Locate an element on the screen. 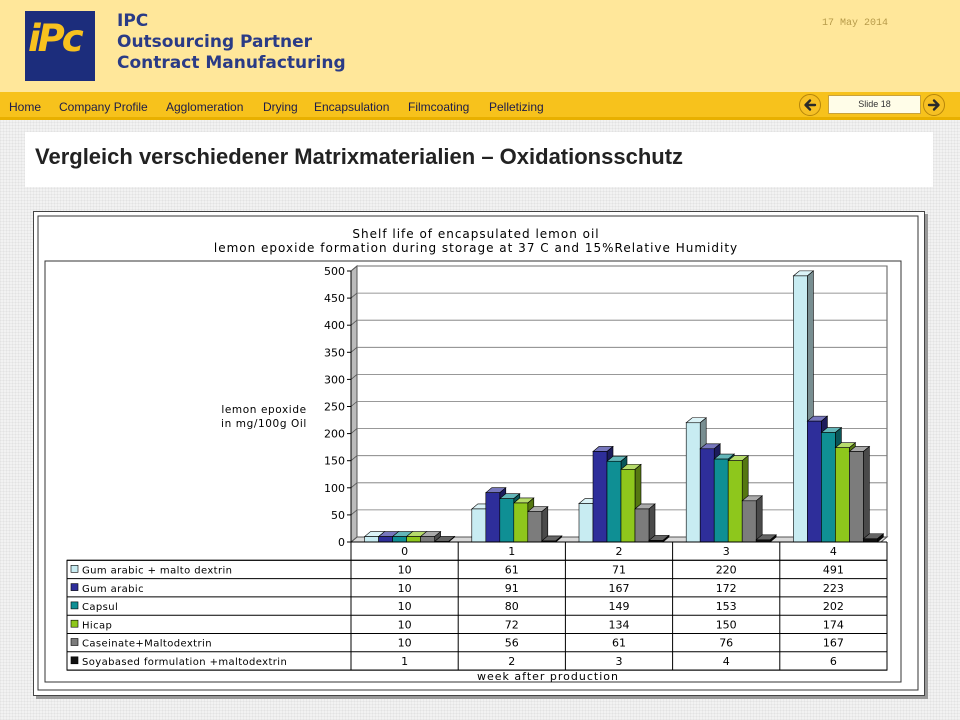 This screenshot has height=720, width=960. y-axis-label-line: in mg/100g Oil is located at coordinates (264, 424).